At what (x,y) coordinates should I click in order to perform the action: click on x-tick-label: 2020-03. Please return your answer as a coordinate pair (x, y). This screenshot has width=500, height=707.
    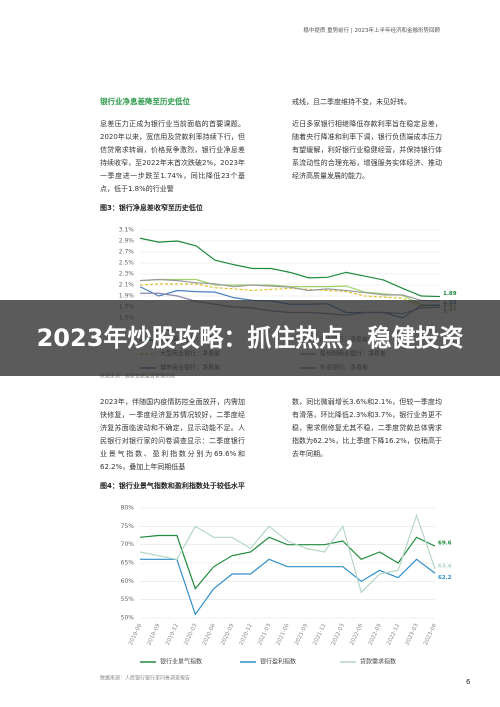
    Looking at the image, I should click on (190, 634).